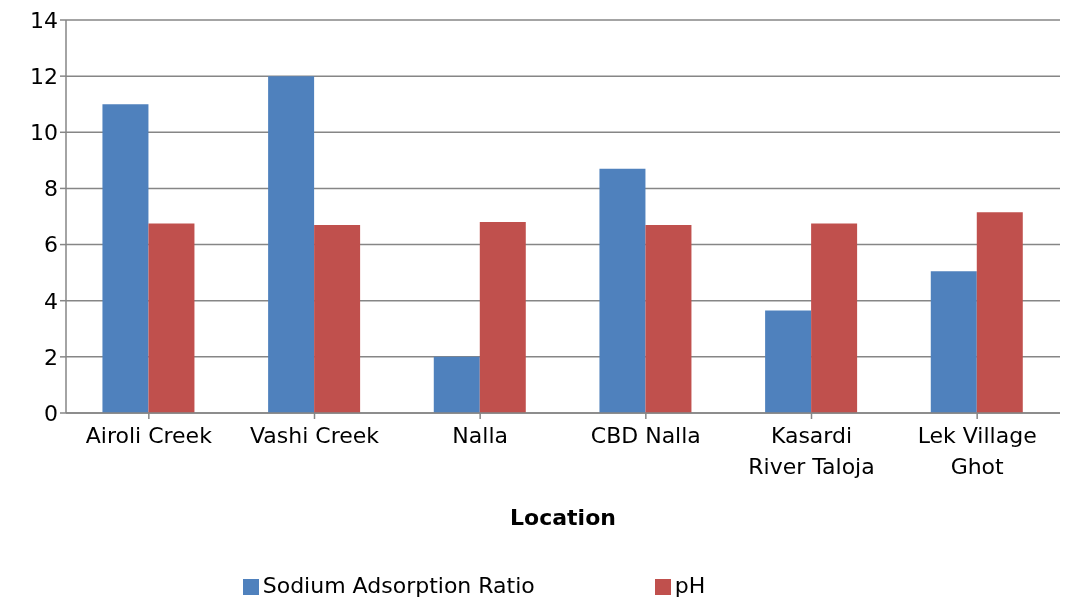 Image resolution: width=1072 pixels, height=610 pixels. I want to click on y-tick-label: 12, so click(44, 76).